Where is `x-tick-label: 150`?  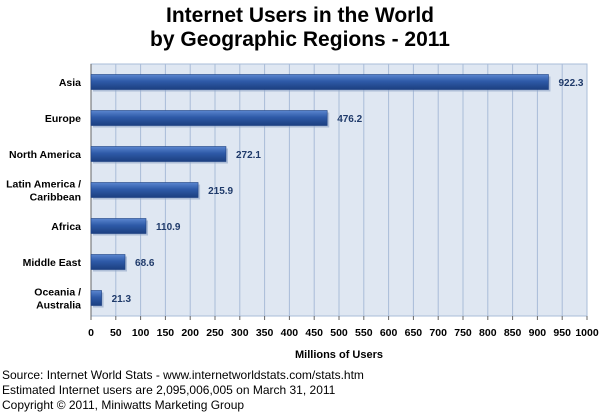
x-tick-label: 150 is located at coordinates (166, 333).